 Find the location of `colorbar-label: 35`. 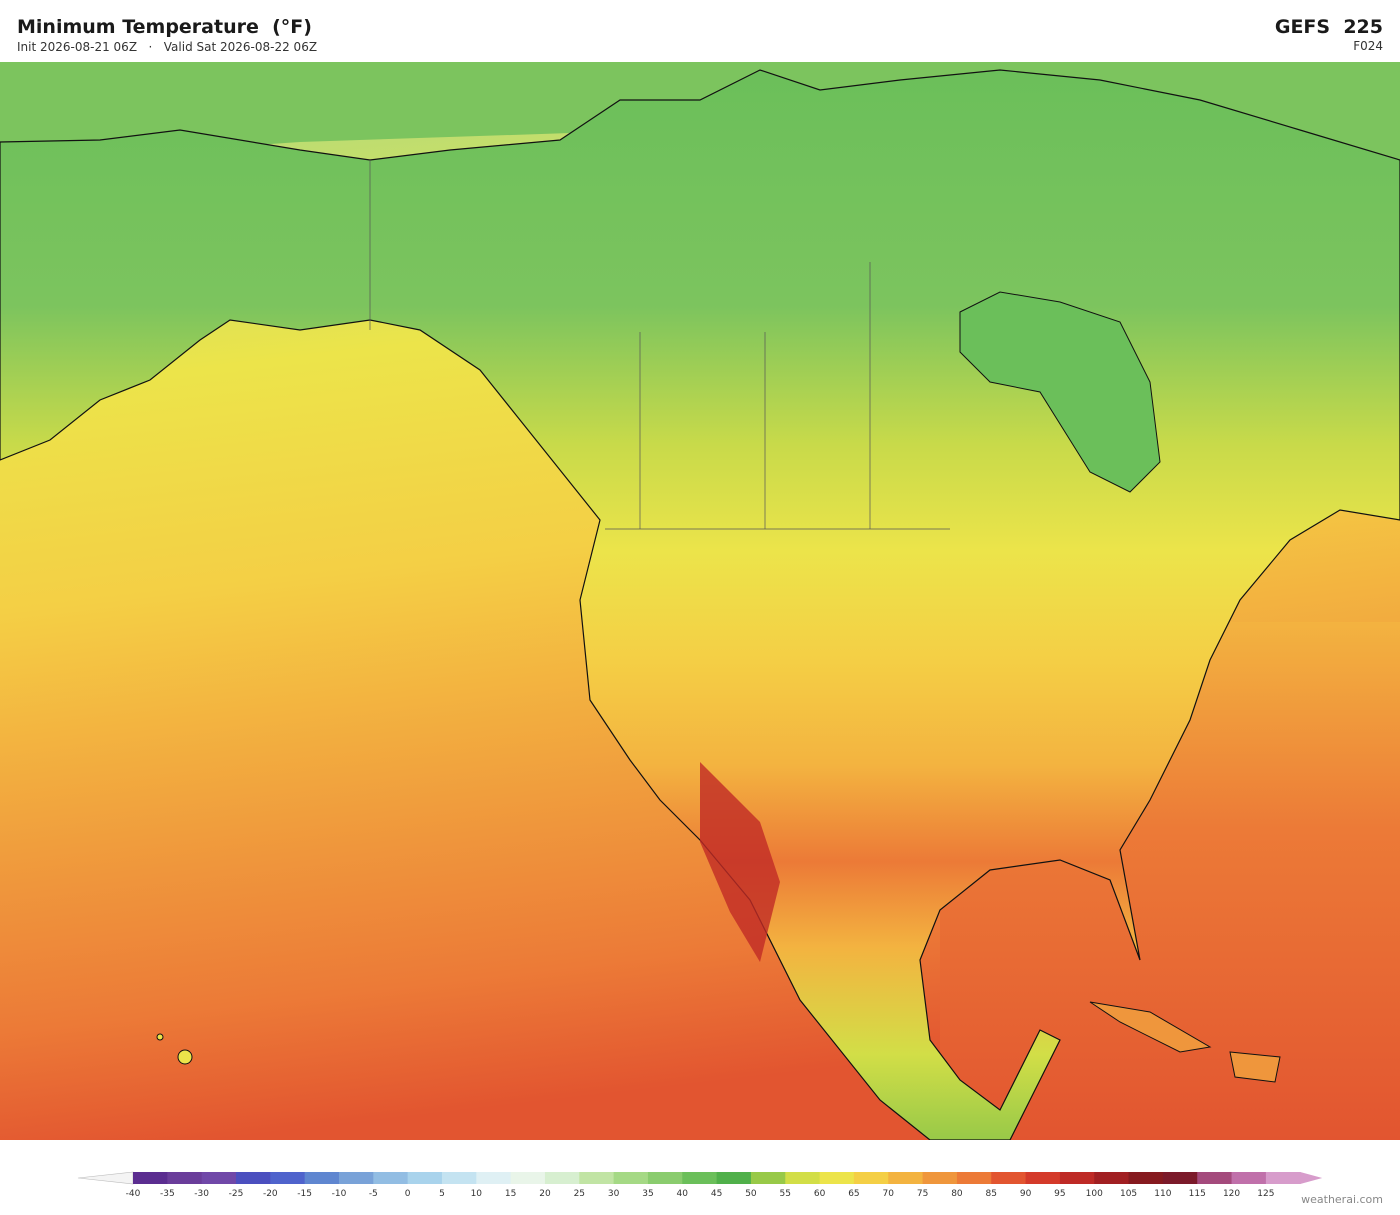

colorbar-label: 35 is located at coordinates (647, 1194).